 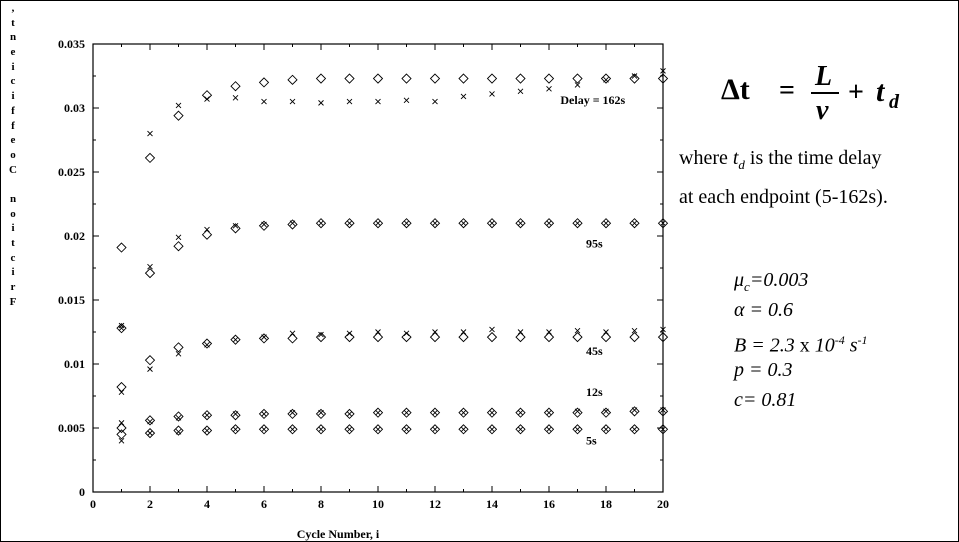 What do you see at coordinates (783, 197) in the screenshot?
I see `note-line-2: at each endpoint (5-162s).` at bounding box center [783, 197].